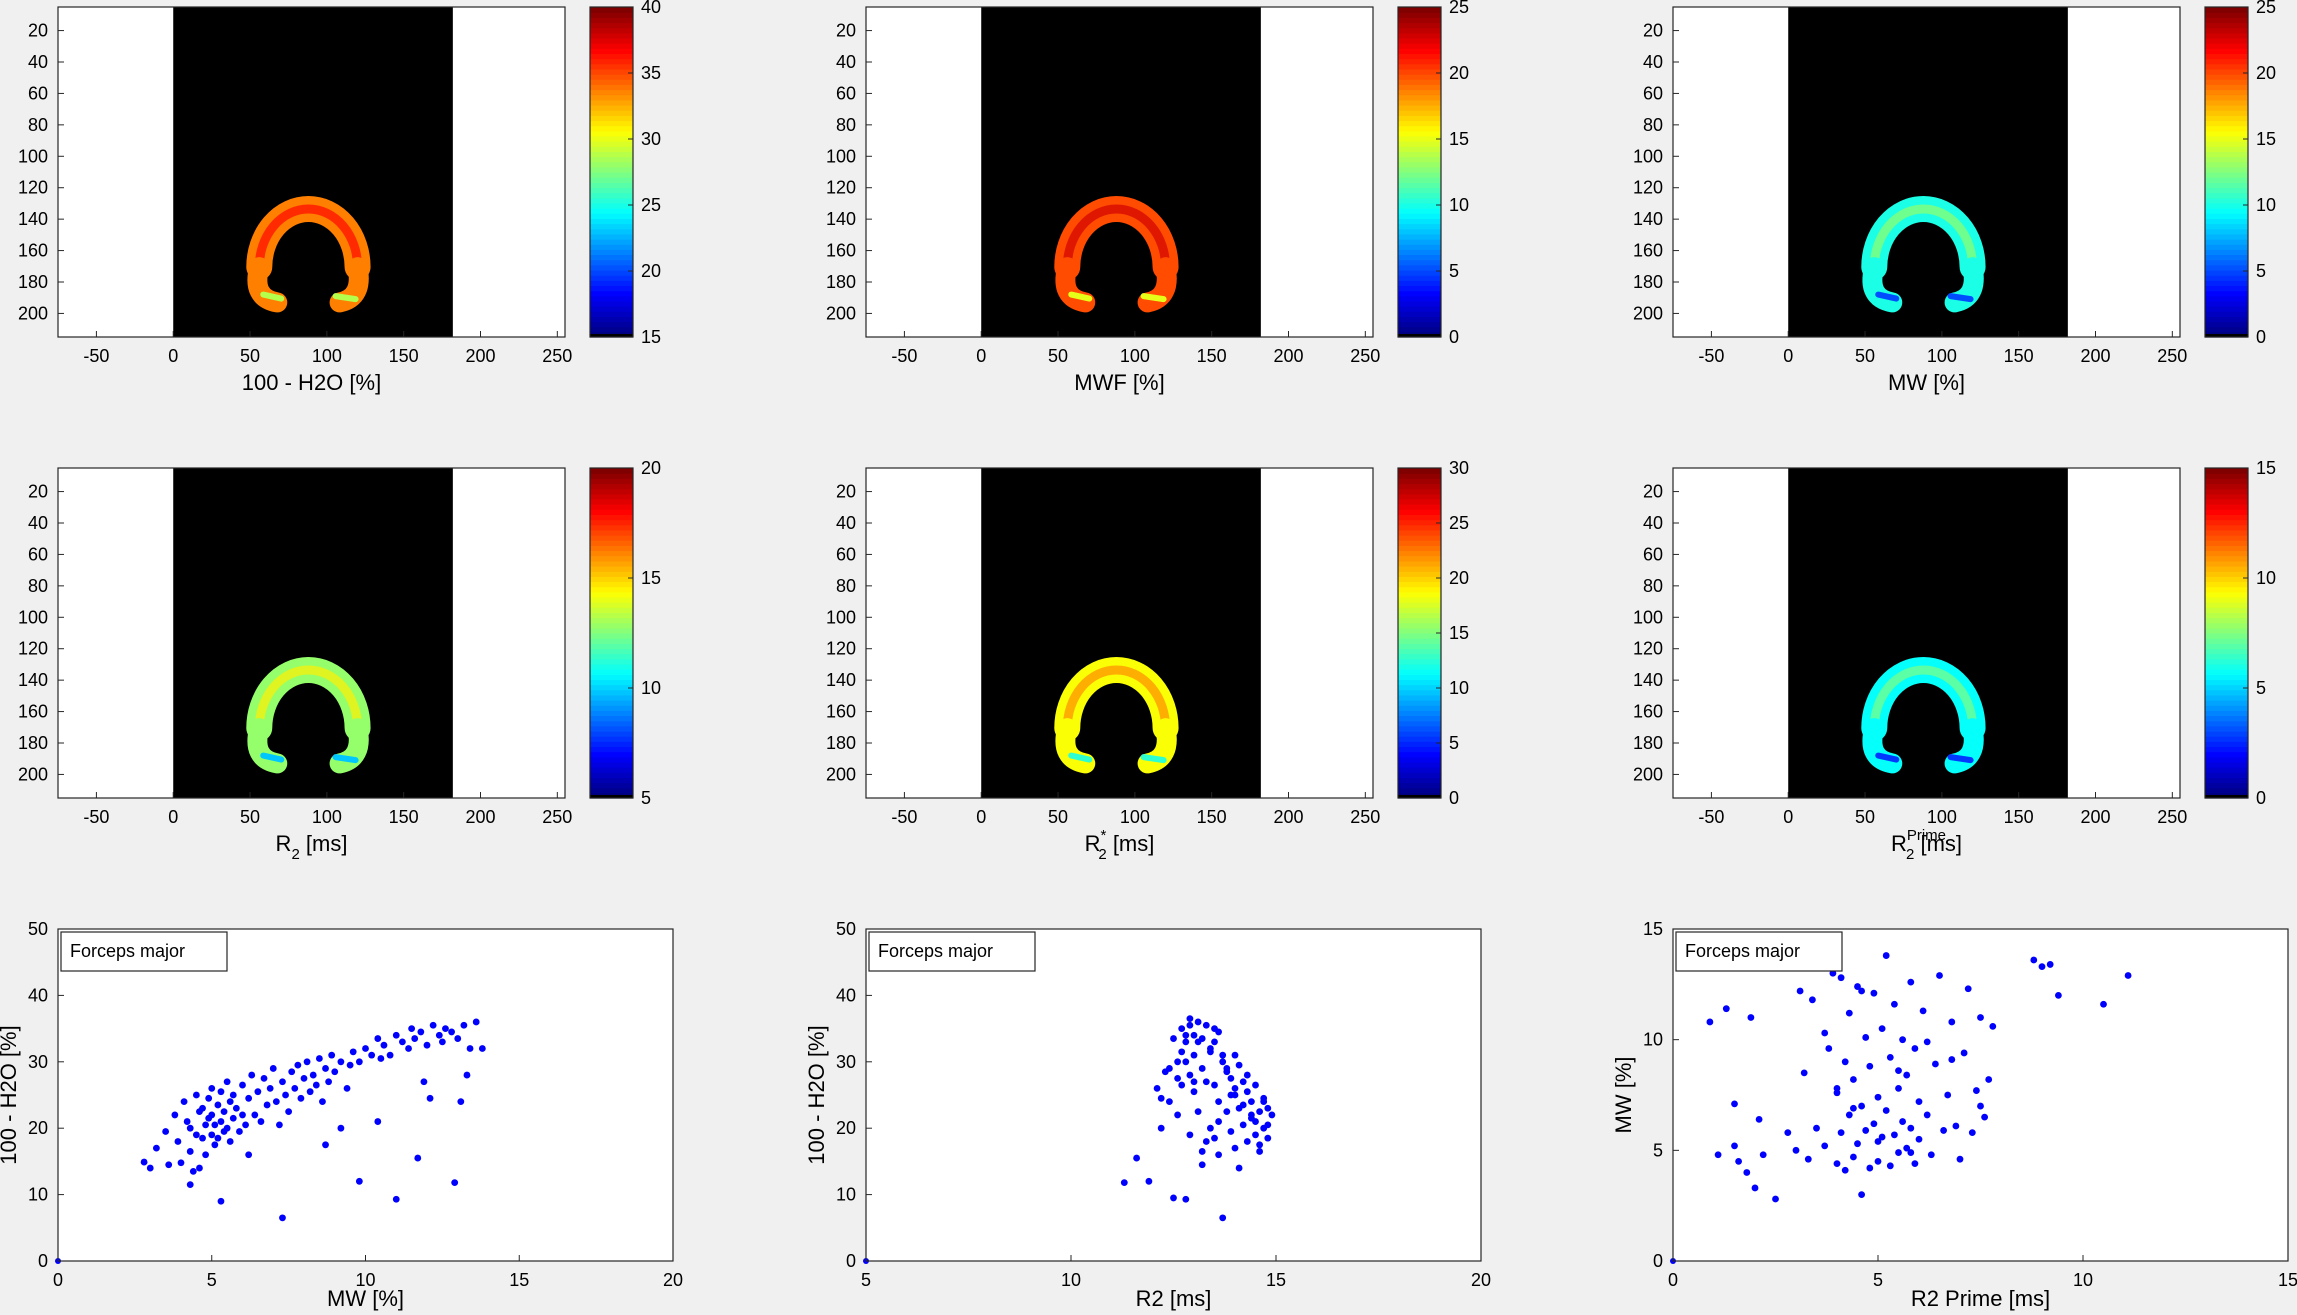  I want to click on x-tick-label: -50, so click(96, 356).